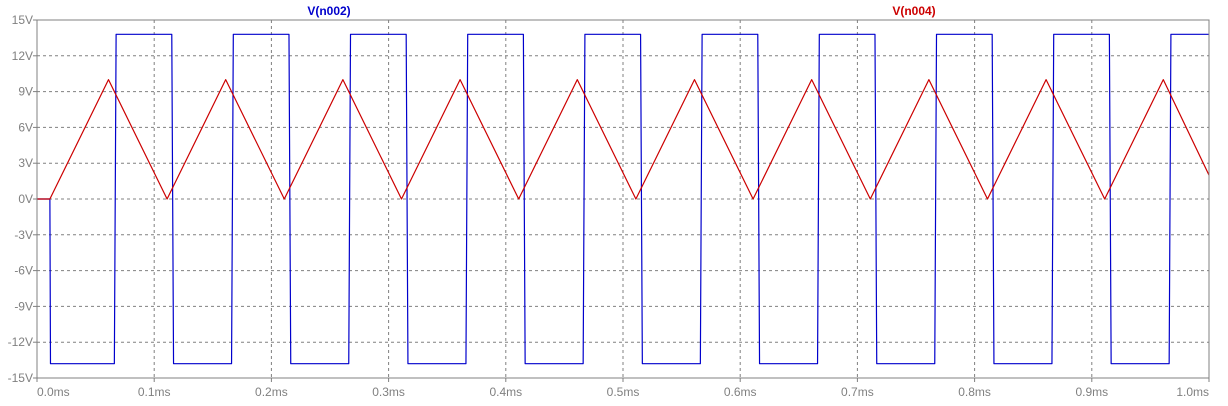 The height and width of the screenshot is (406, 1228). What do you see at coordinates (23, 235) in the screenshot?
I see `y-tick-label: -3V` at bounding box center [23, 235].